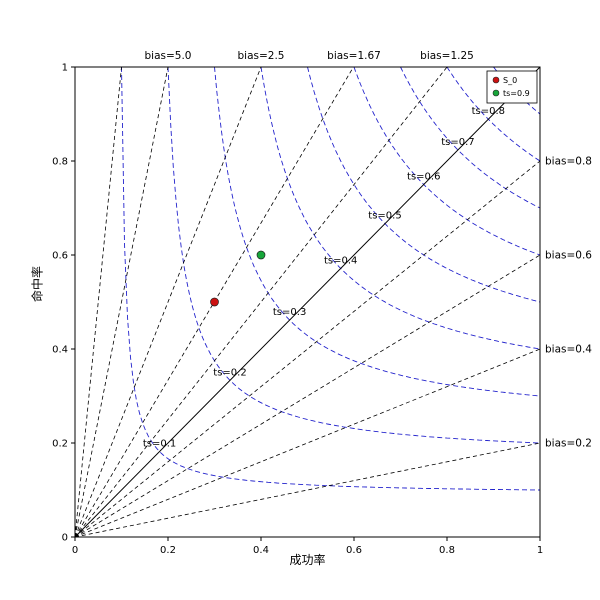 The width and height of the screenshot is (600, 600). I want to click on bias-top-label: bias=1.67, so click(354, 56).